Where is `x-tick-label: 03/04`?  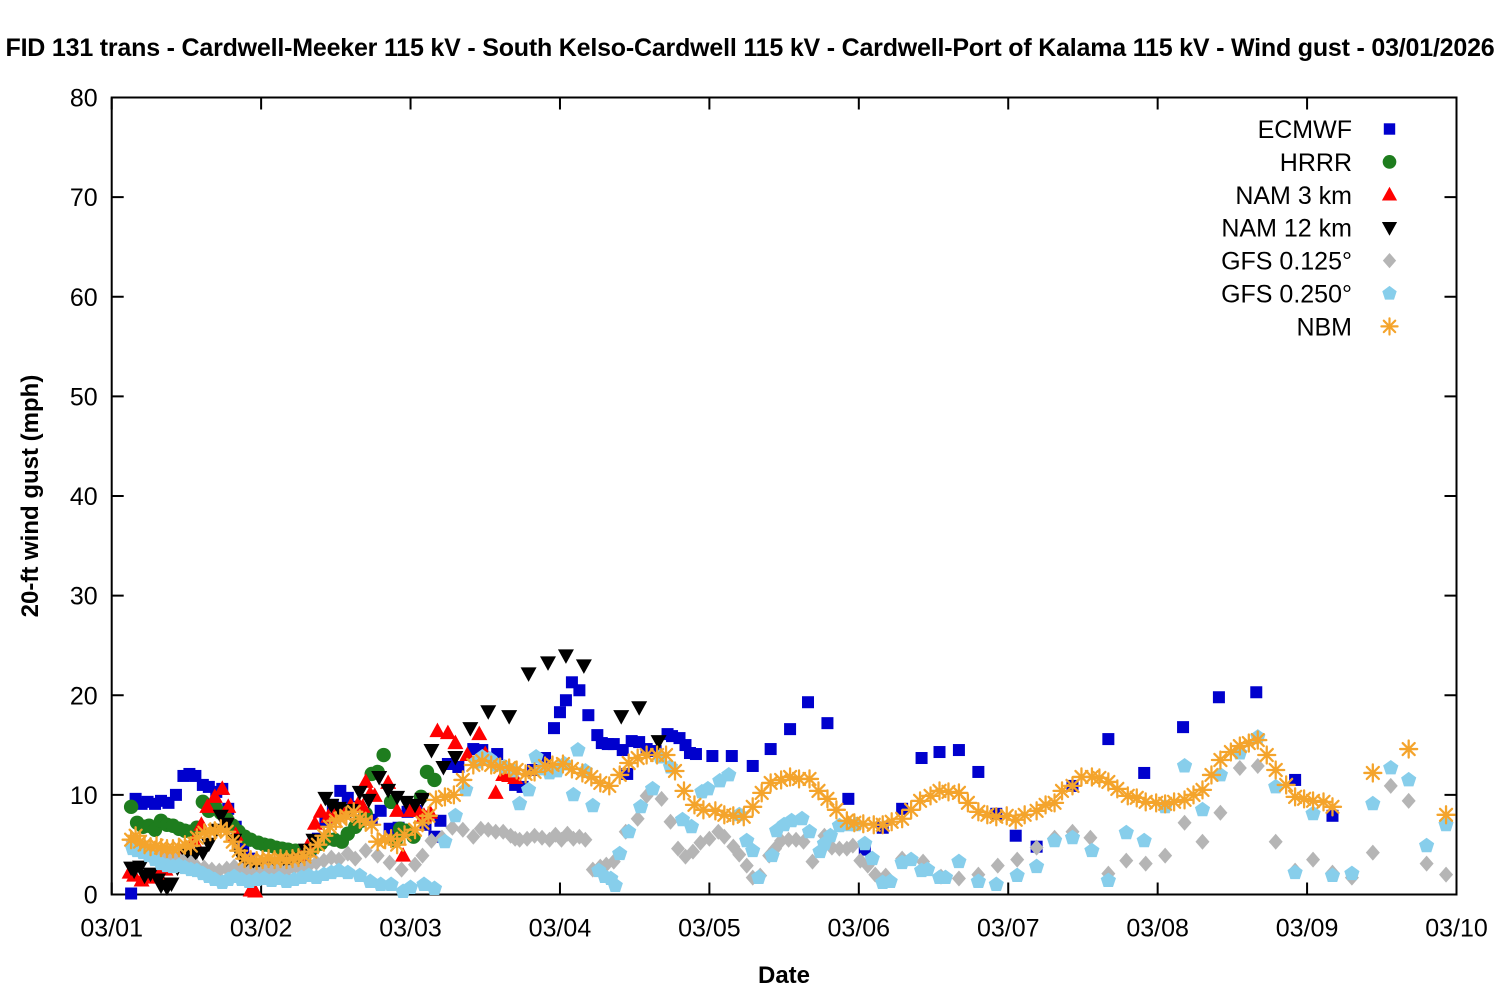 x-tick-label: 03/04 is located at coordinates (560, 929).